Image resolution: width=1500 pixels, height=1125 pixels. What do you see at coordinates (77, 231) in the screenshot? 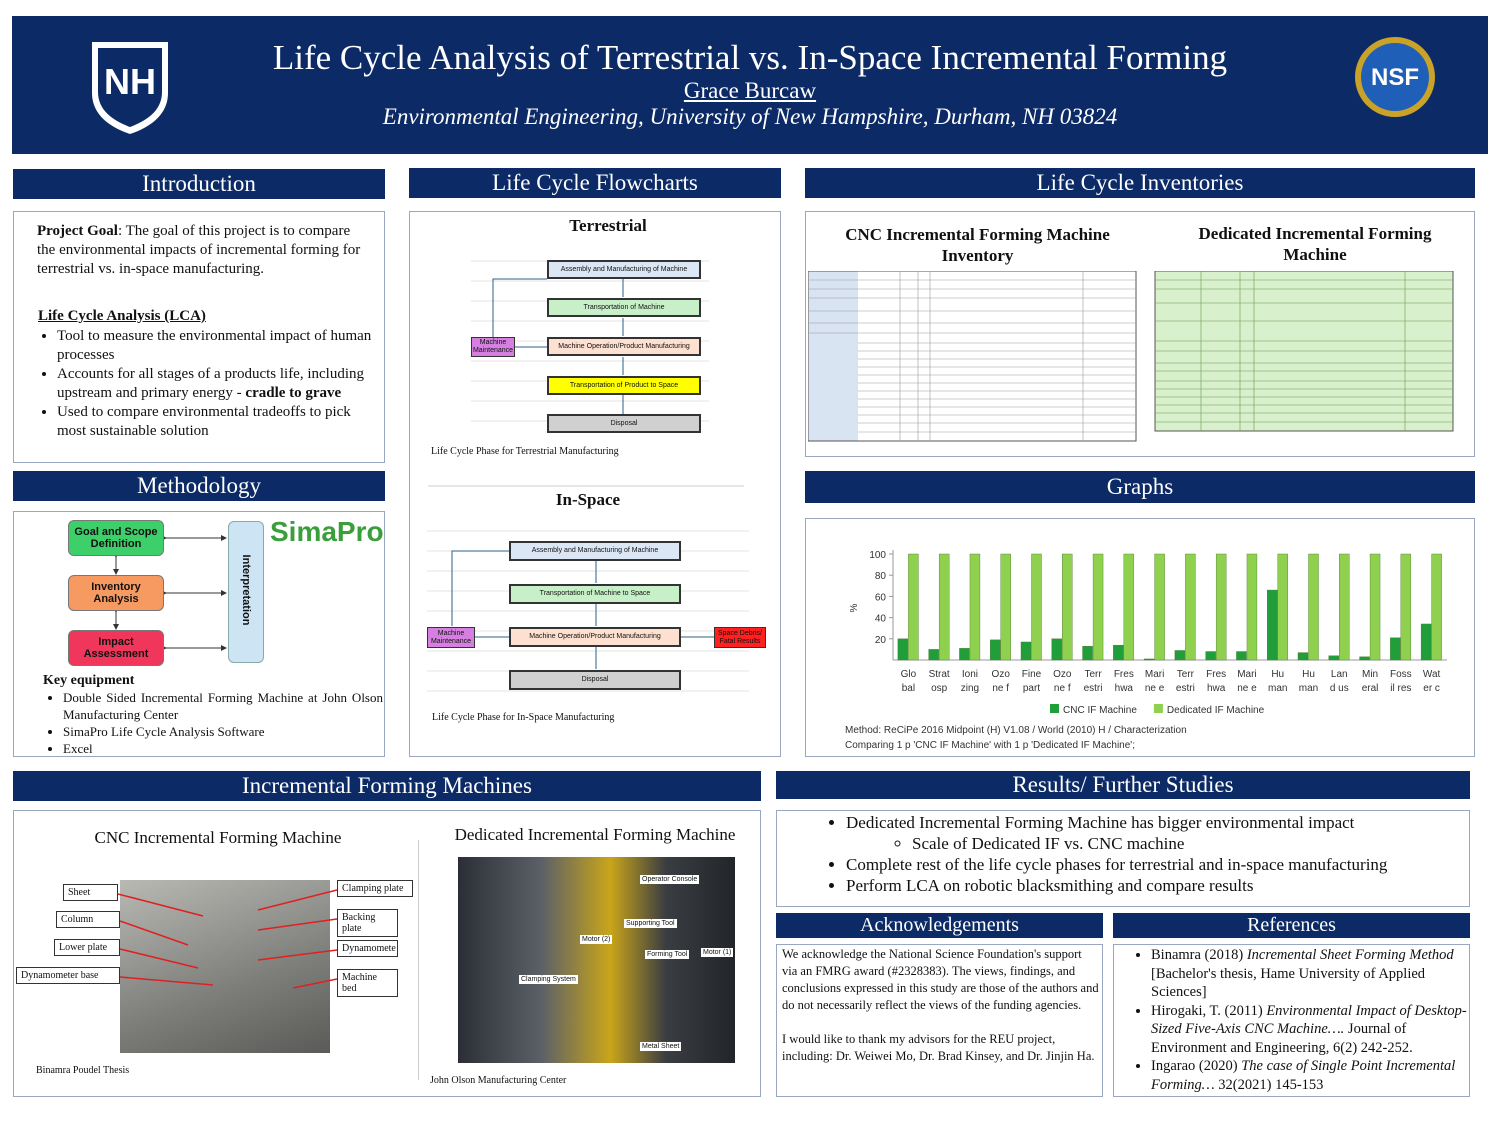
I see `goal-label: Project Goal` at bounding box center [77, 231].